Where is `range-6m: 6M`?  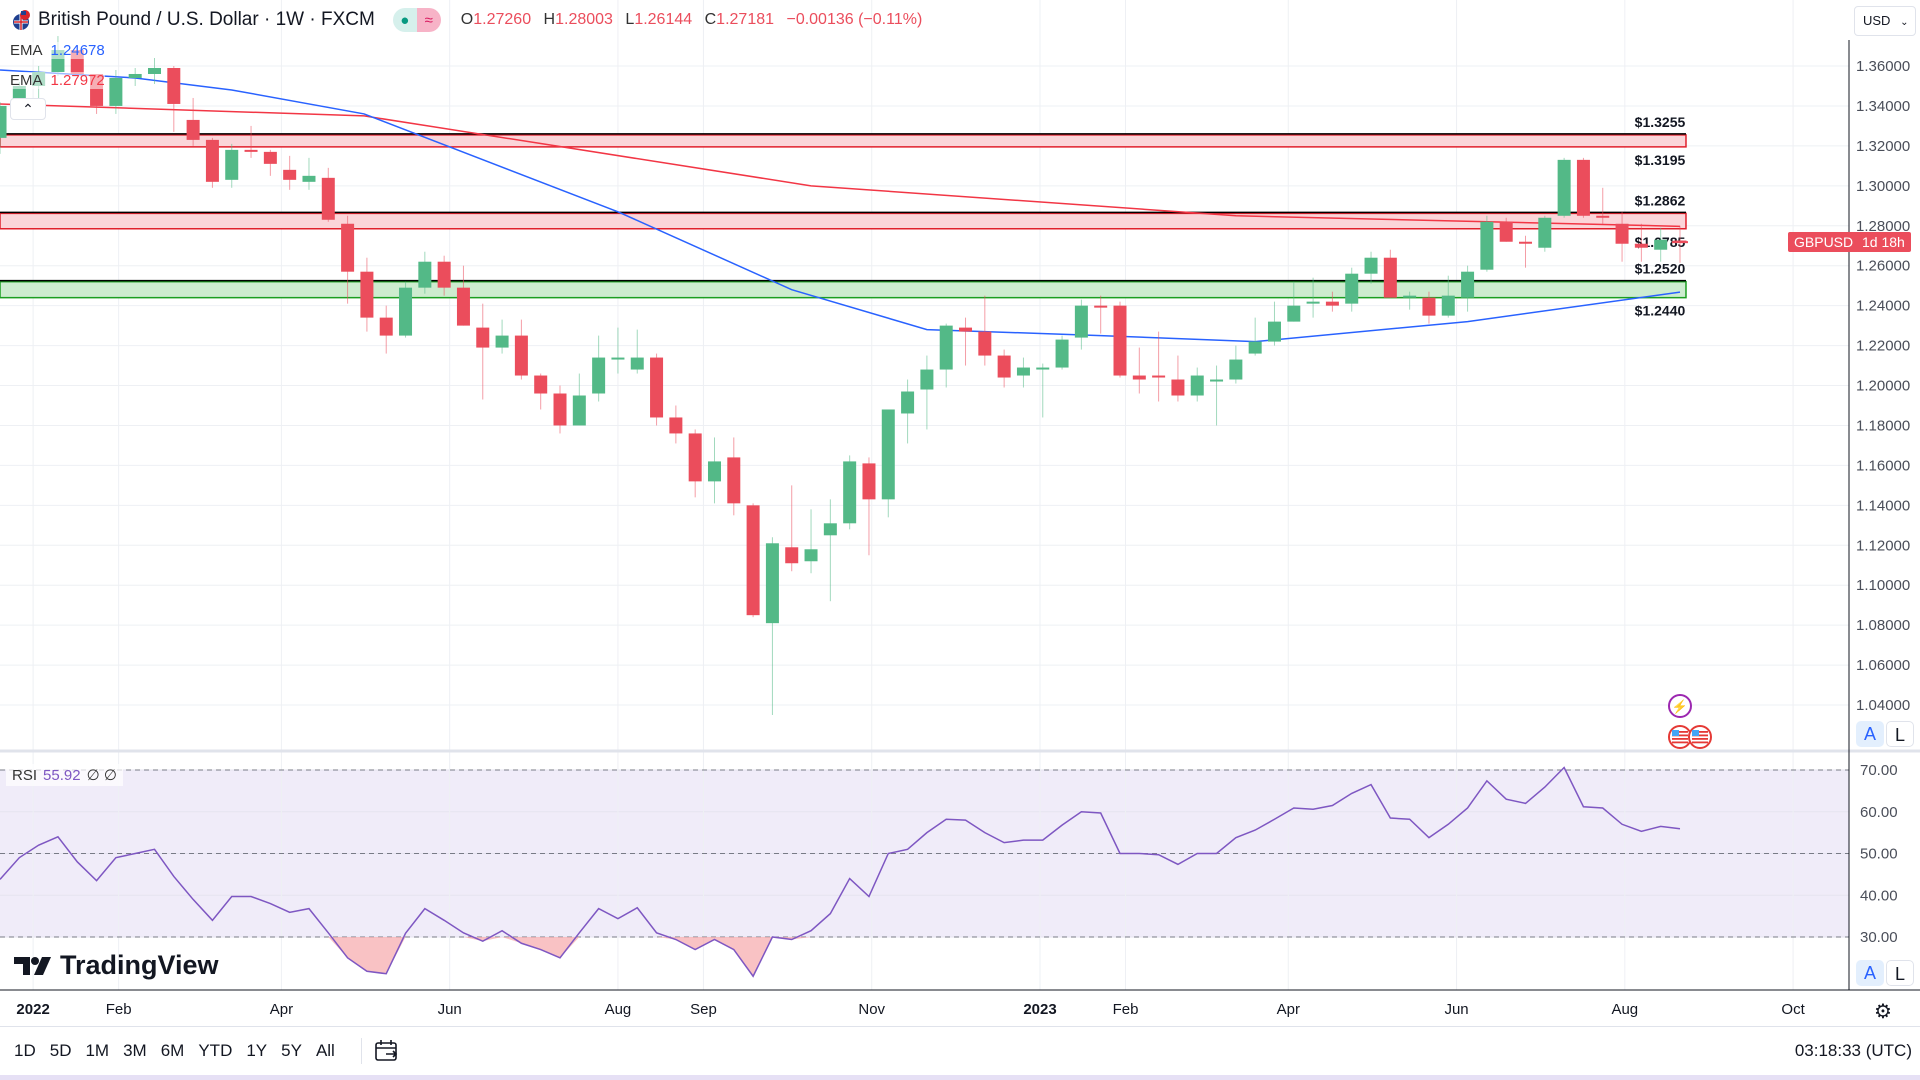
range-6m: 6M is located at coordinates (172, 1050).